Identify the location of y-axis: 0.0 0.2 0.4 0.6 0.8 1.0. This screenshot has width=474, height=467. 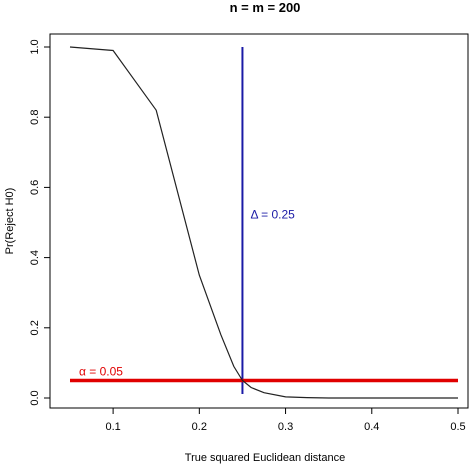
(39, 222).